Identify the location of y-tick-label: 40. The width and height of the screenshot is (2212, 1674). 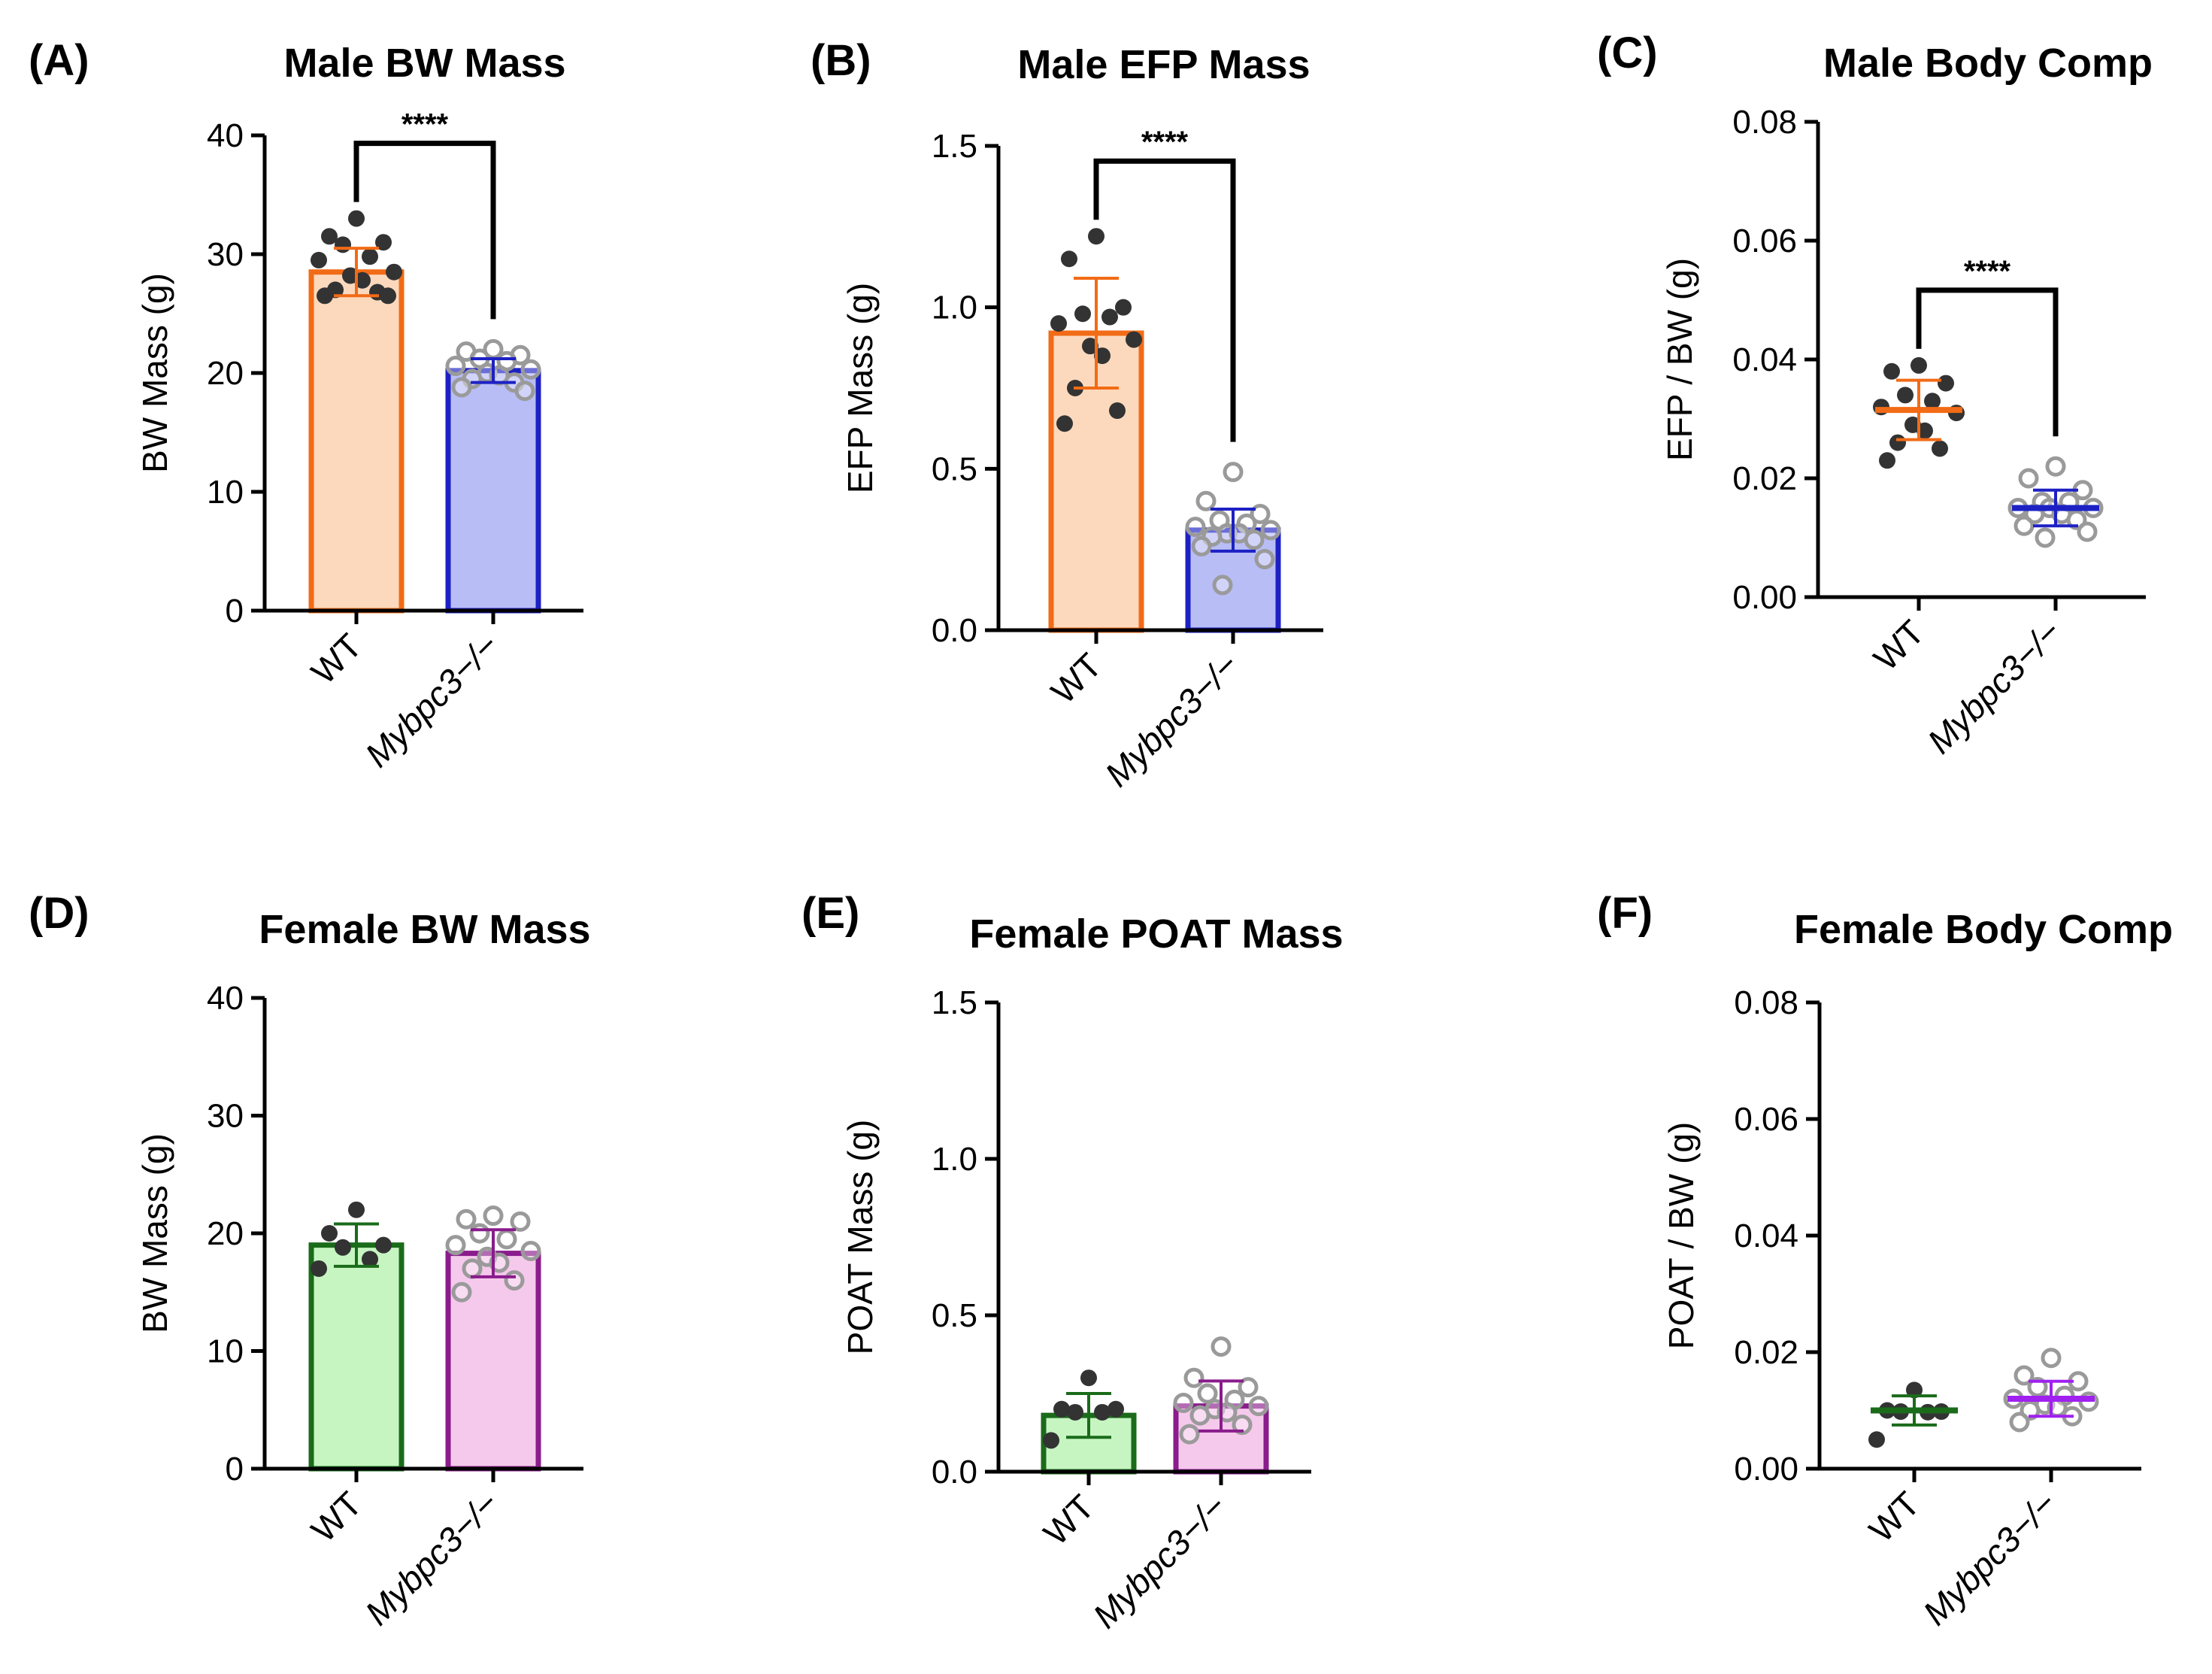
(226, 998).